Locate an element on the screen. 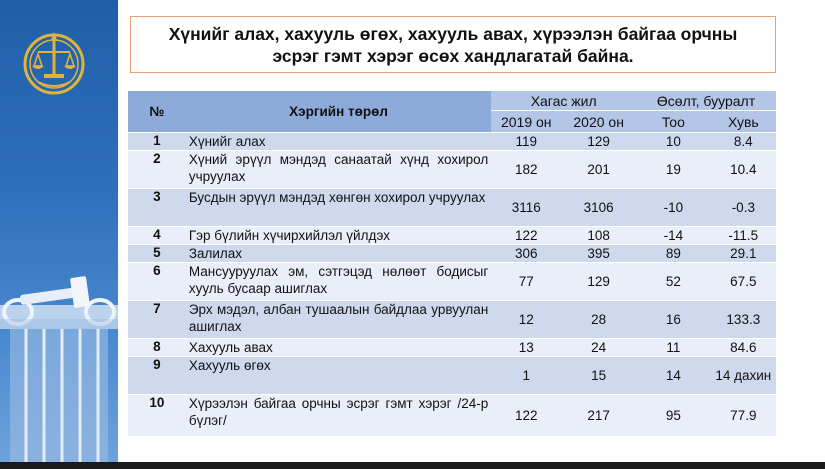 This screenshot has height=469, width=825. row-2019: 77 is located at coordinates (526, 281).